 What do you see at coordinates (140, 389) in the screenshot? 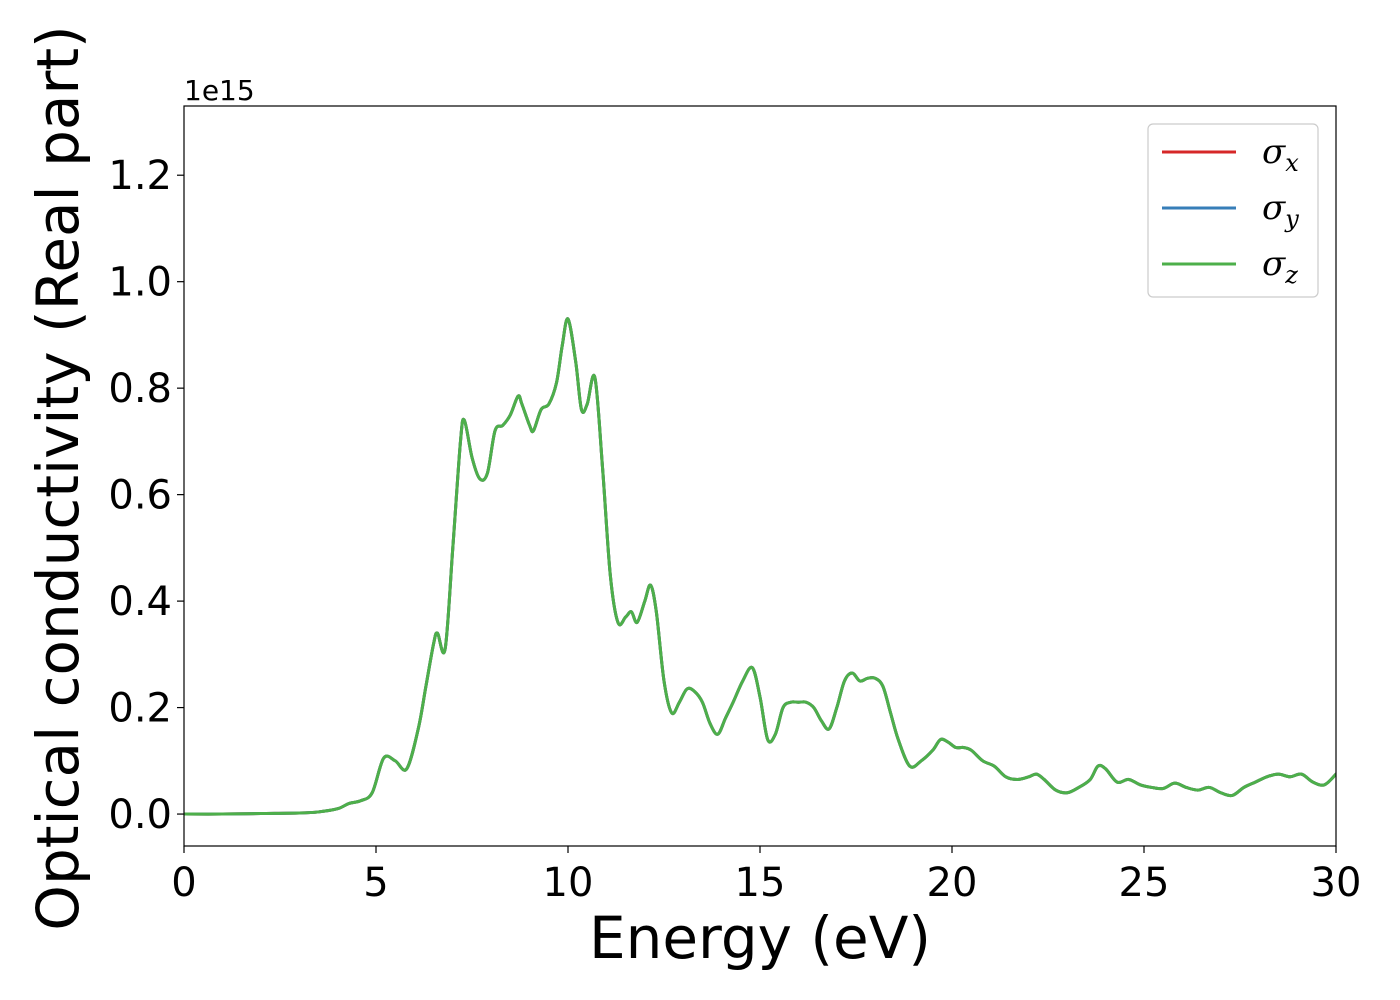
I see `y-tick-label: 0.8` at bounding box center [140, 389].